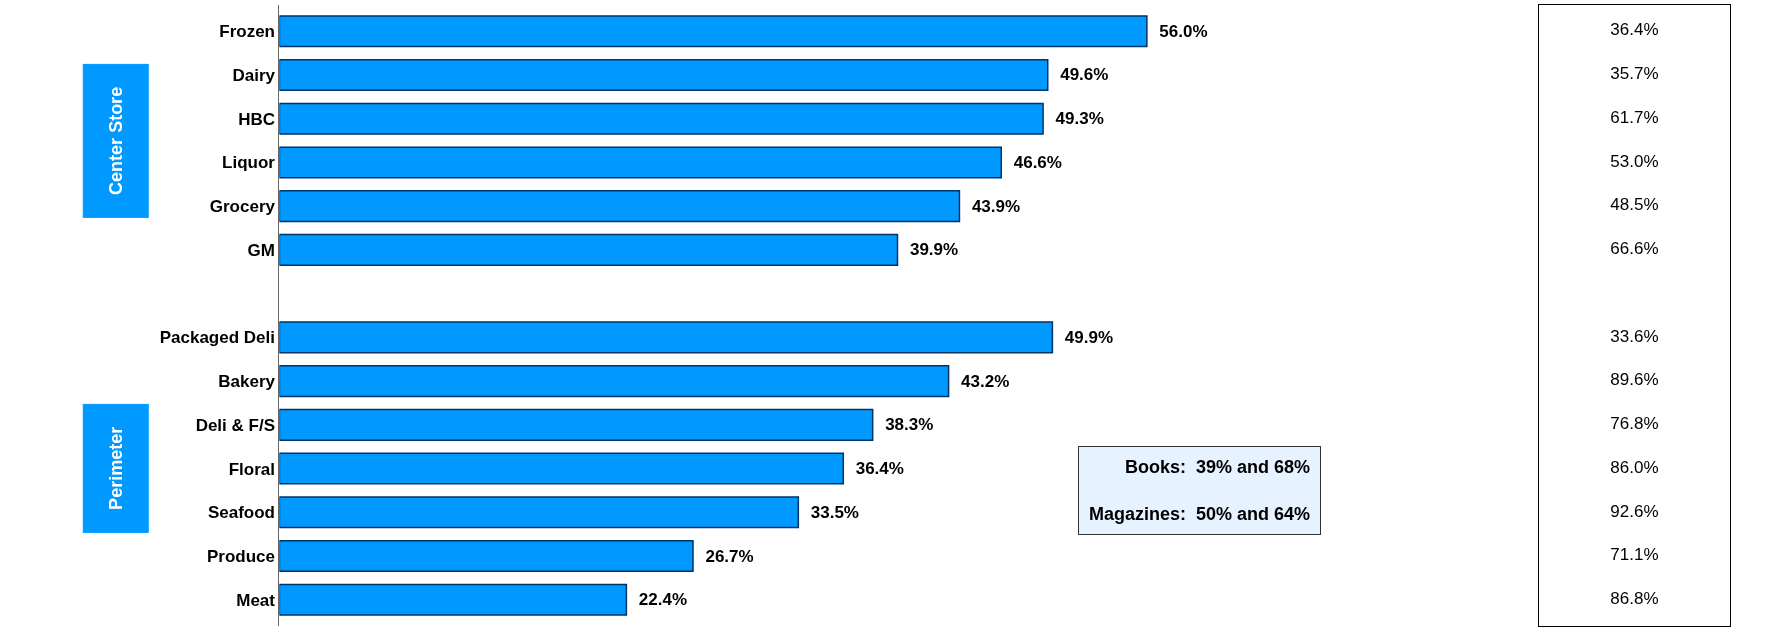  What do you see at coordinates (241, 513) in the screenshot?
I see `y-tick-label: Seafood` at bounding box center [241, 513].